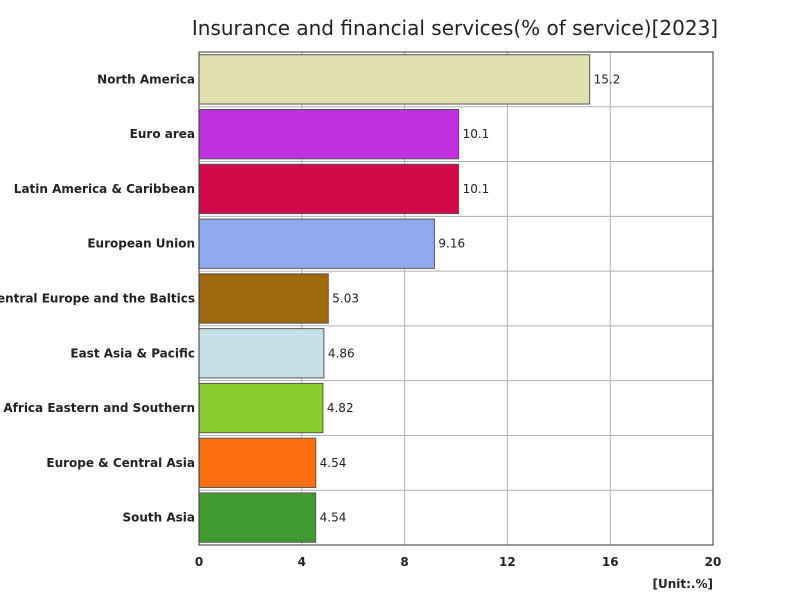 The height and width of the screenshot is (600, 800). Describe the element at coordinates (97, 299) in the screenshot. I see `category-label: Central Europe and the Baltics` at that location.